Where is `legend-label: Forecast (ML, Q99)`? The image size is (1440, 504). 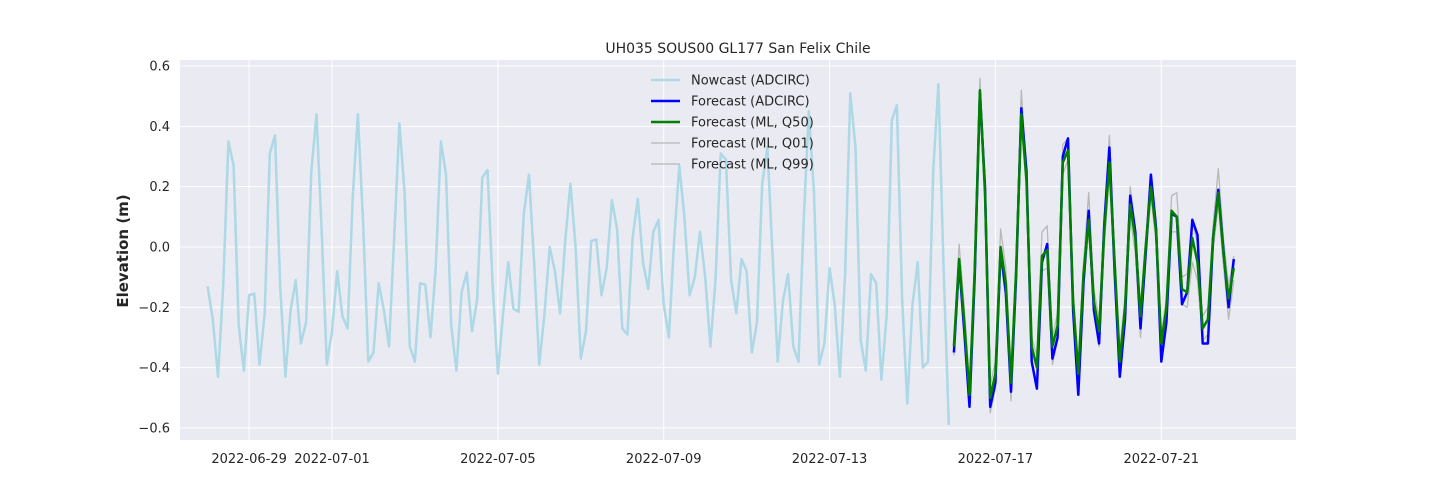 legend-label: Forecast (ML, Q99) is located at coordinates (752, 165).